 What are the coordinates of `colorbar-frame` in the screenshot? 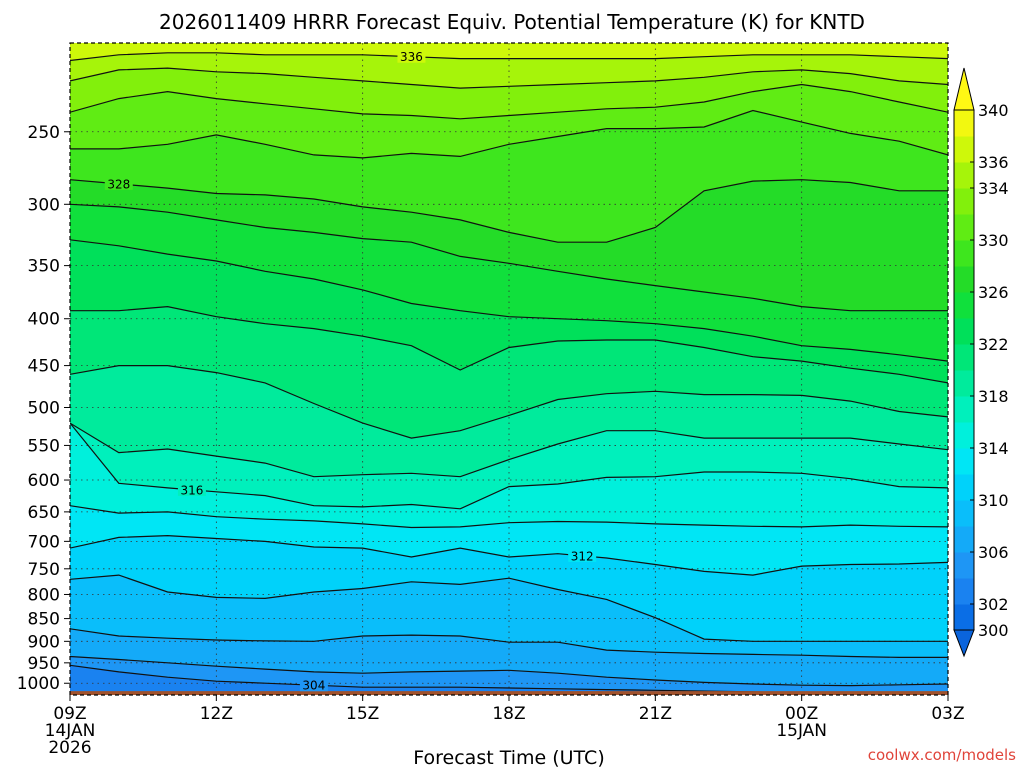 It's located at (964, 370).